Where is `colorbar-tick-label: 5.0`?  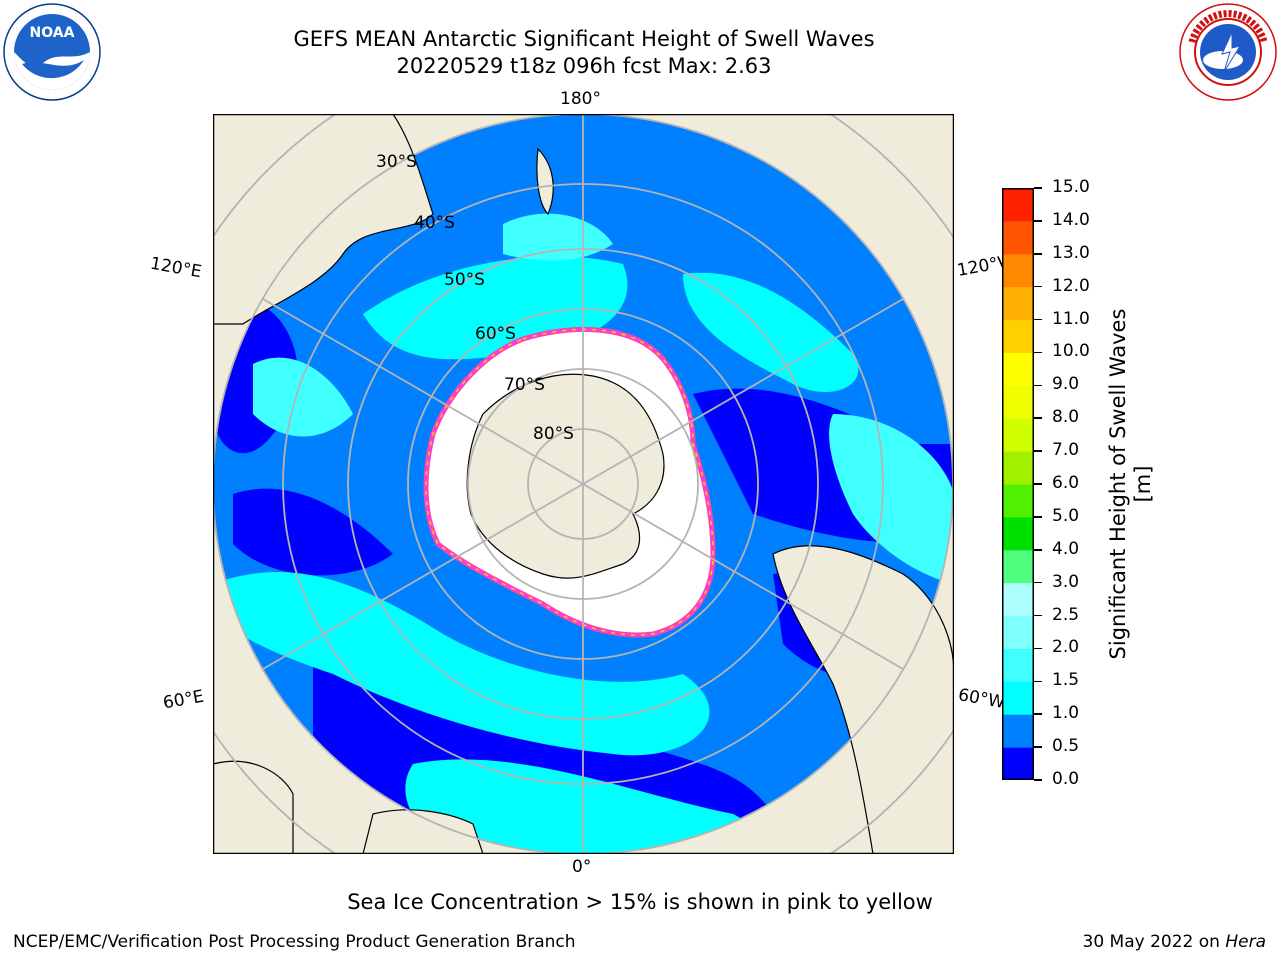 colorbar-tick-label: 5.0 is located at coordinates (1066, 515).